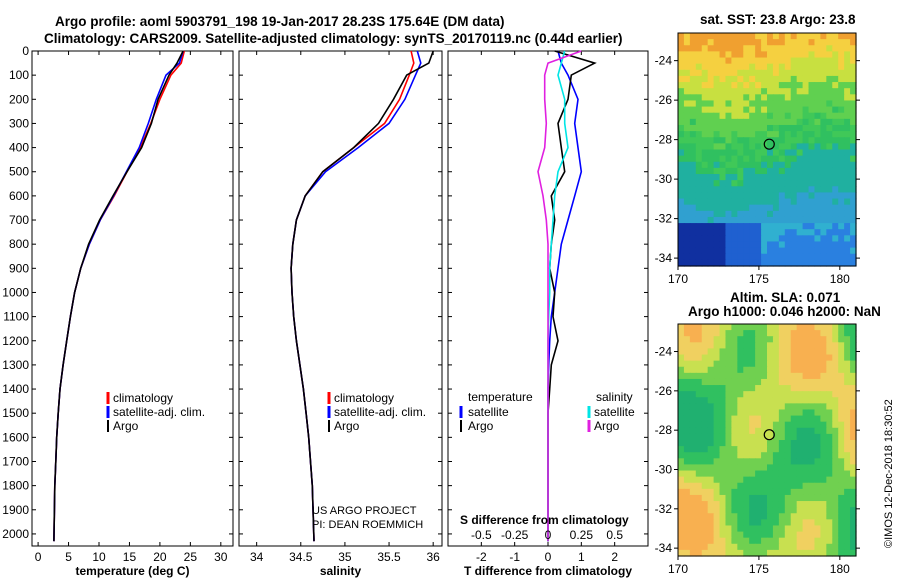 This screenshot has width=900, height=580. Describe the element at coordinates (481, 557) in the screenshot. I see `x-tick-label: -2` at that location.